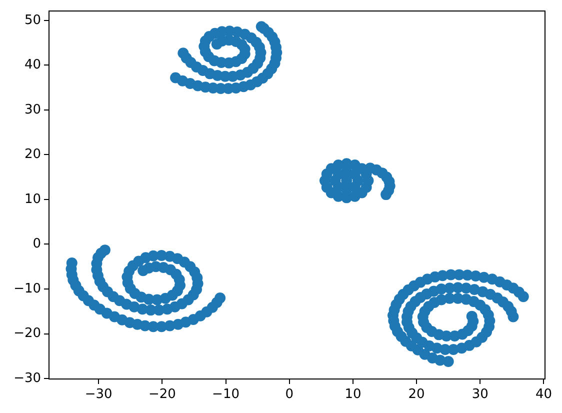 This screenshot has width=562, height=413. Describe the element at coordinates (416, 394) in the screenshot. I see `x-tick-label: 20` at that location.